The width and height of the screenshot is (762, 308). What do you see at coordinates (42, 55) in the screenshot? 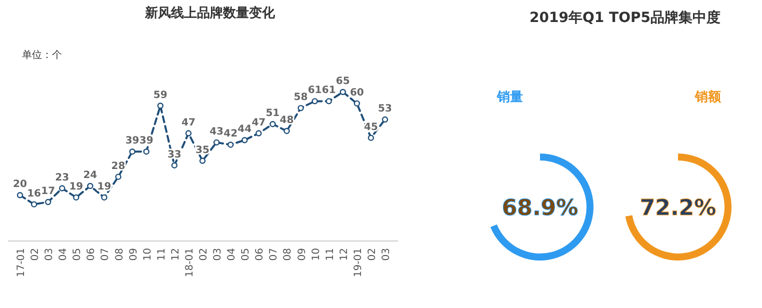
I see `text: 单位：个` at bounding box center [42, 55].